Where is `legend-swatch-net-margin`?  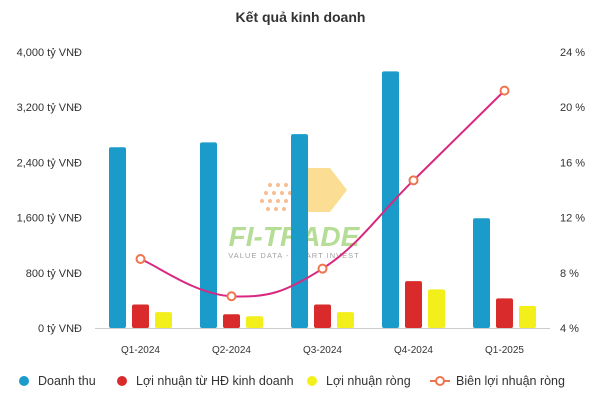
legend-swatch-net-margin is located at coordinates (440, 381).